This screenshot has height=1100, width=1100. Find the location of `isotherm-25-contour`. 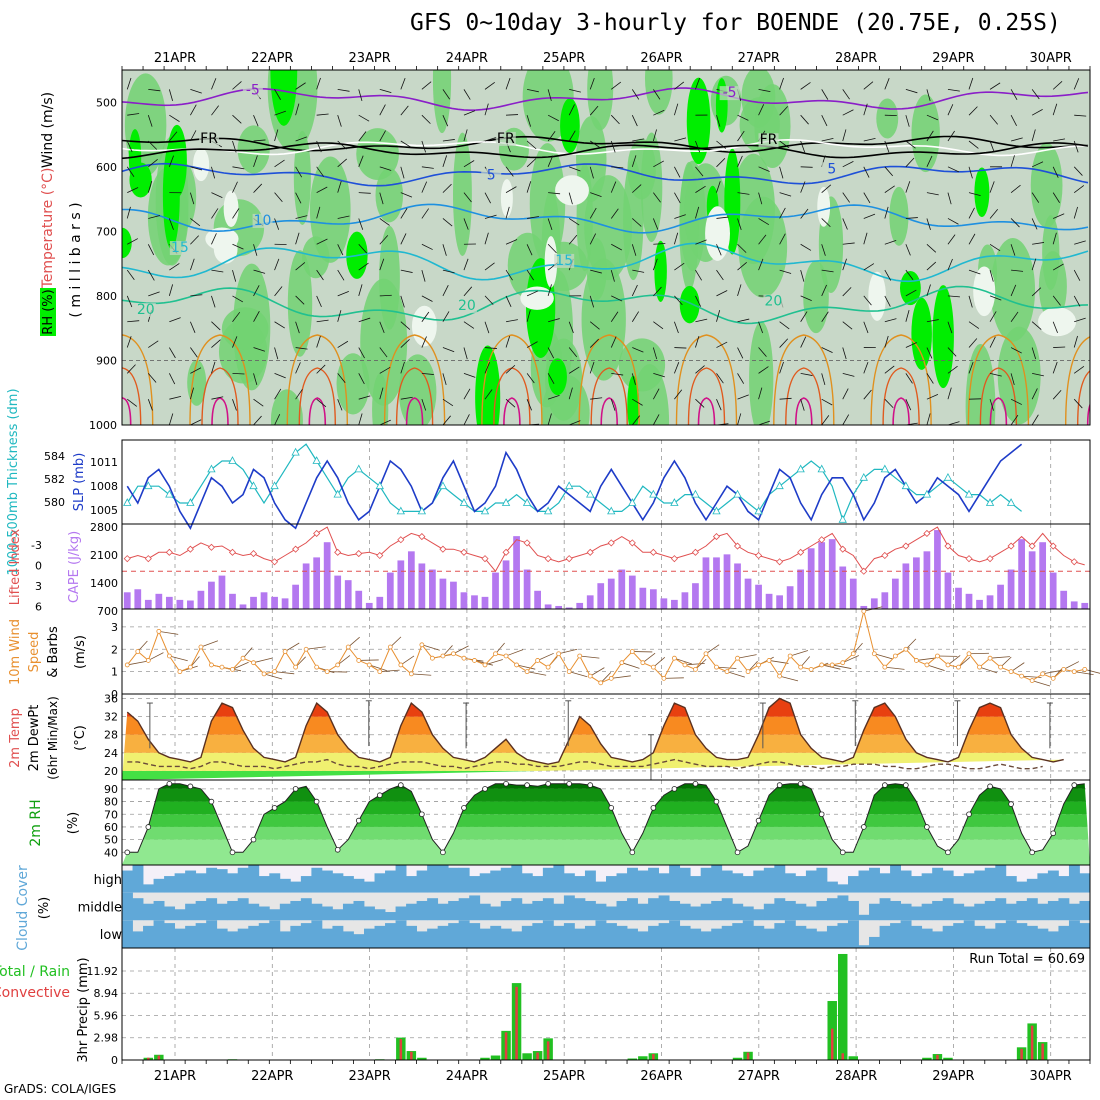

isotherm-25-contour is located at coordinates (804, 379).